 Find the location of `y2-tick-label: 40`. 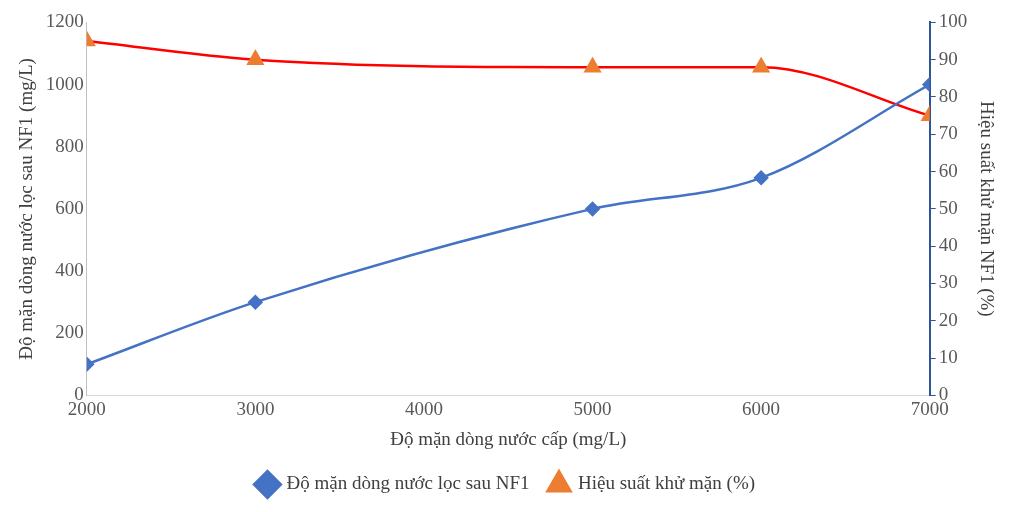

y2-tick-label: 40 is located at coordinates (948, 245).